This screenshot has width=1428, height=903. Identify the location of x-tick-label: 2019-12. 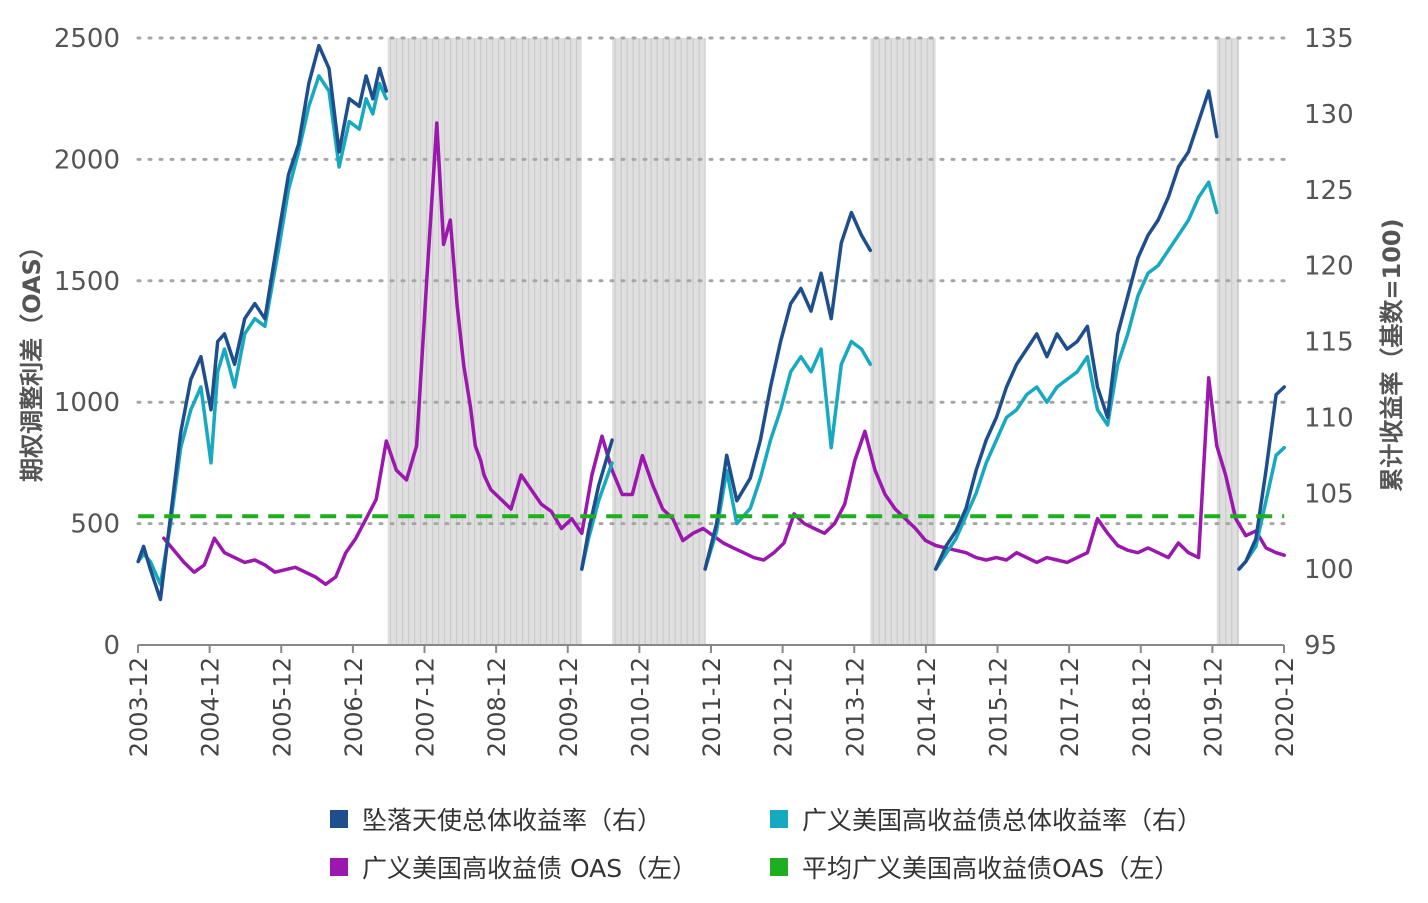
(1213, 707).